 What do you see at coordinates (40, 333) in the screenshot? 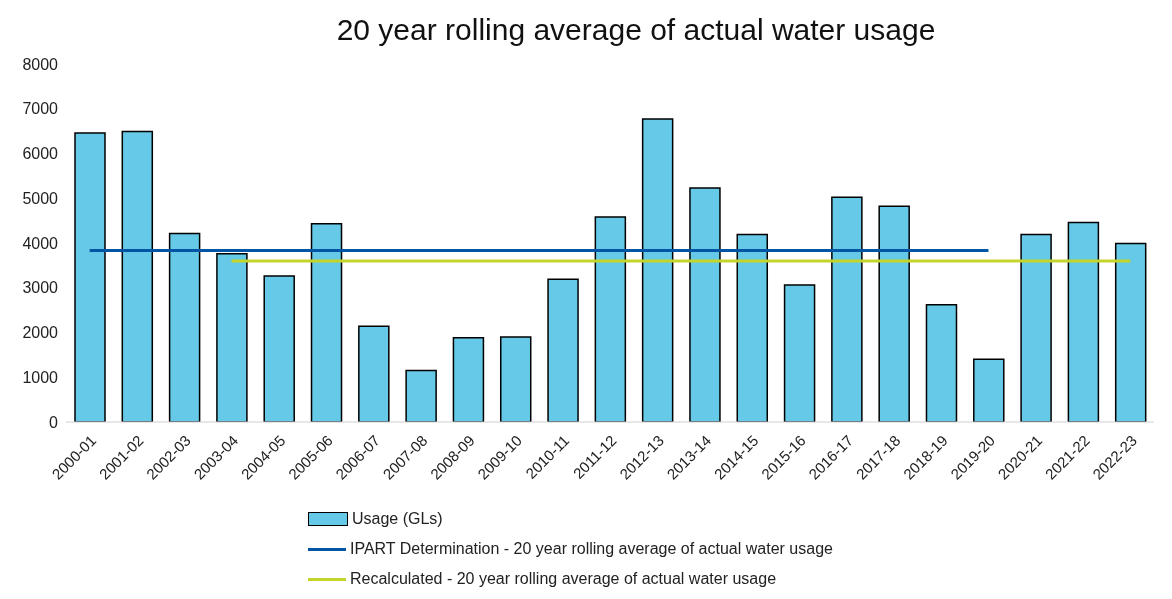
I see `y-tick-label: 2000` at bounding box center [40, 333].